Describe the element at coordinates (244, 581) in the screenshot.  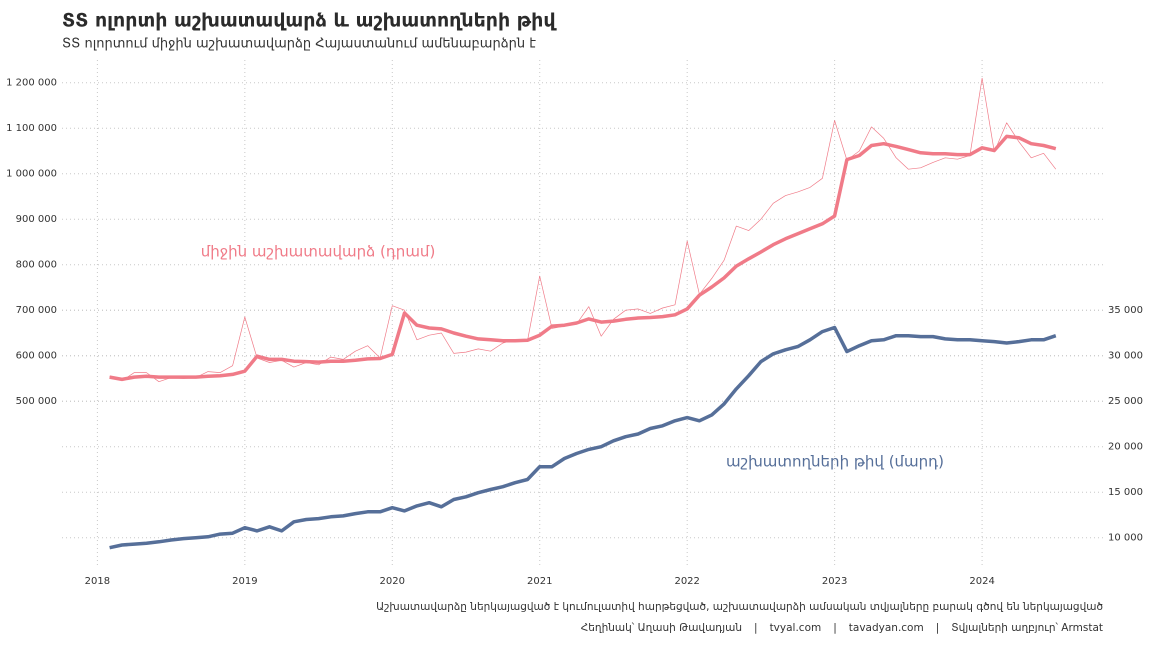
I see `x-tick-label: 2019` at that location.